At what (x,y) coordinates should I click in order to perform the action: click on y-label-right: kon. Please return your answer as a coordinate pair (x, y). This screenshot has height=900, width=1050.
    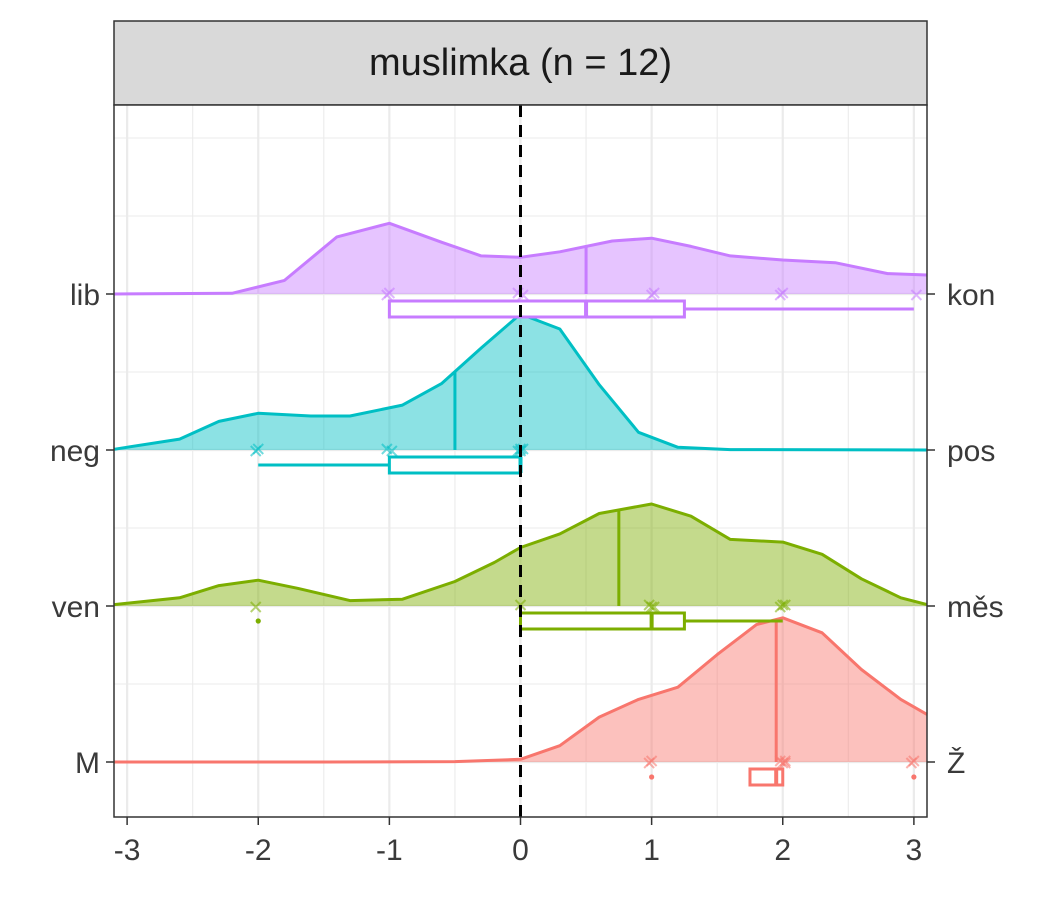
    Looking at the image, I should click on (971, 295).